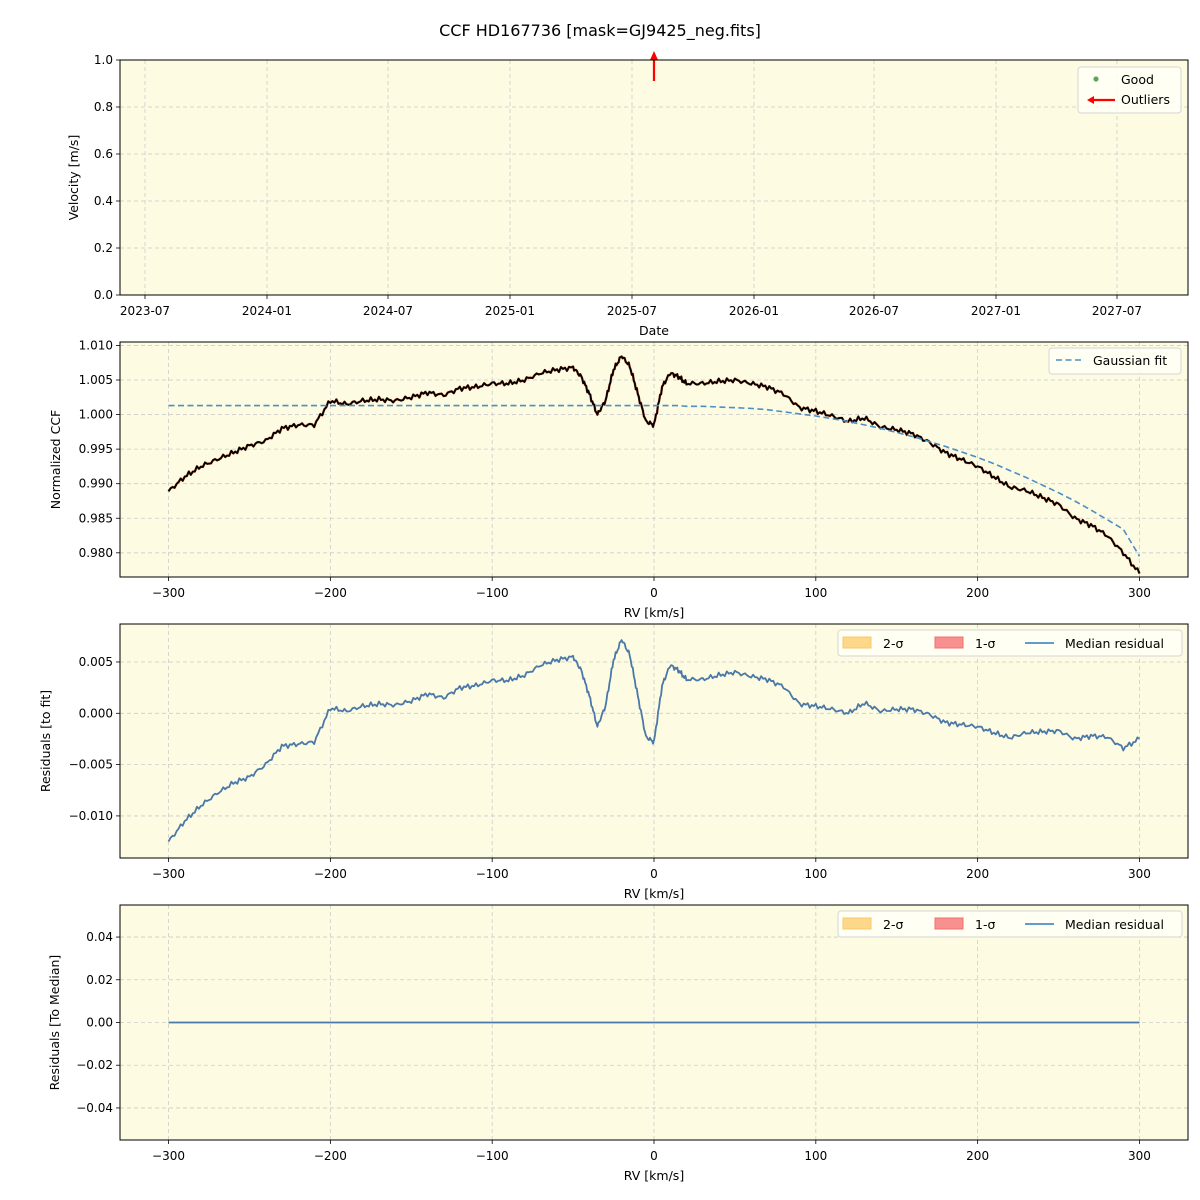  What do you see at coordinates (96, 662) in the screenshot?
I see `y-tick-label: 0.005` at bounding box center [96, 662].